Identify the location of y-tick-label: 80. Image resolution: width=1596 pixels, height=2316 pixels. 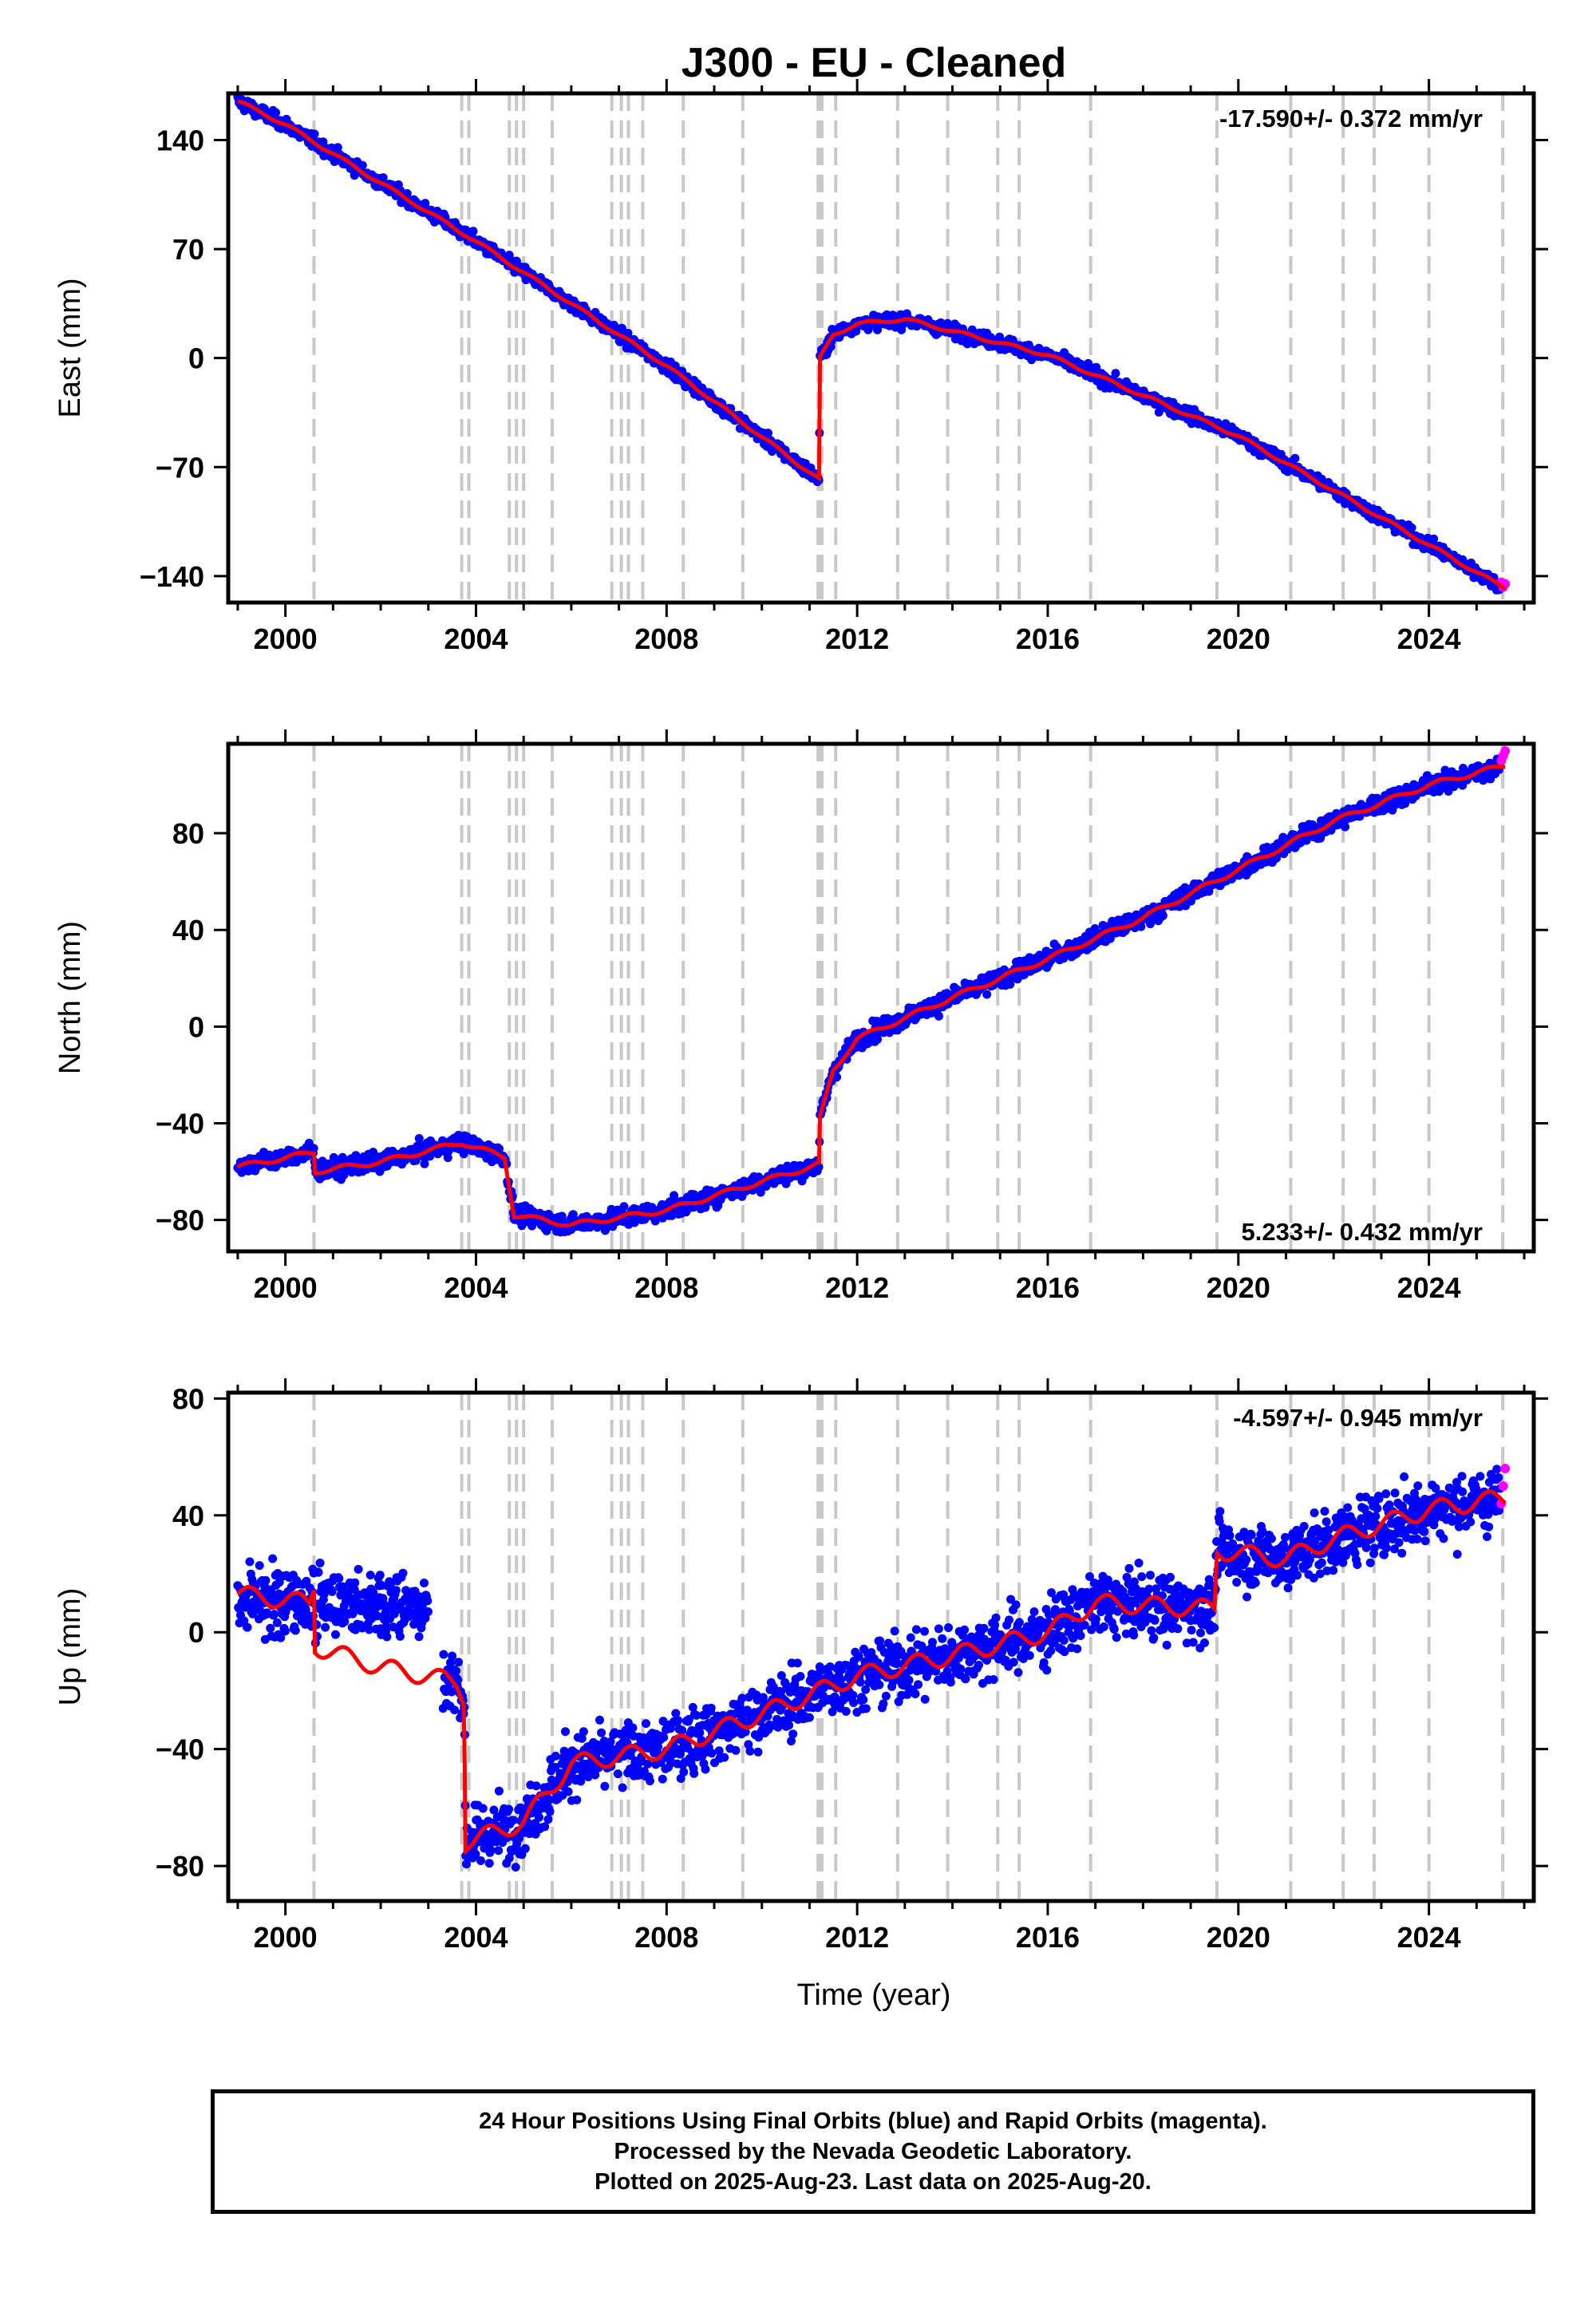
(188, 834).